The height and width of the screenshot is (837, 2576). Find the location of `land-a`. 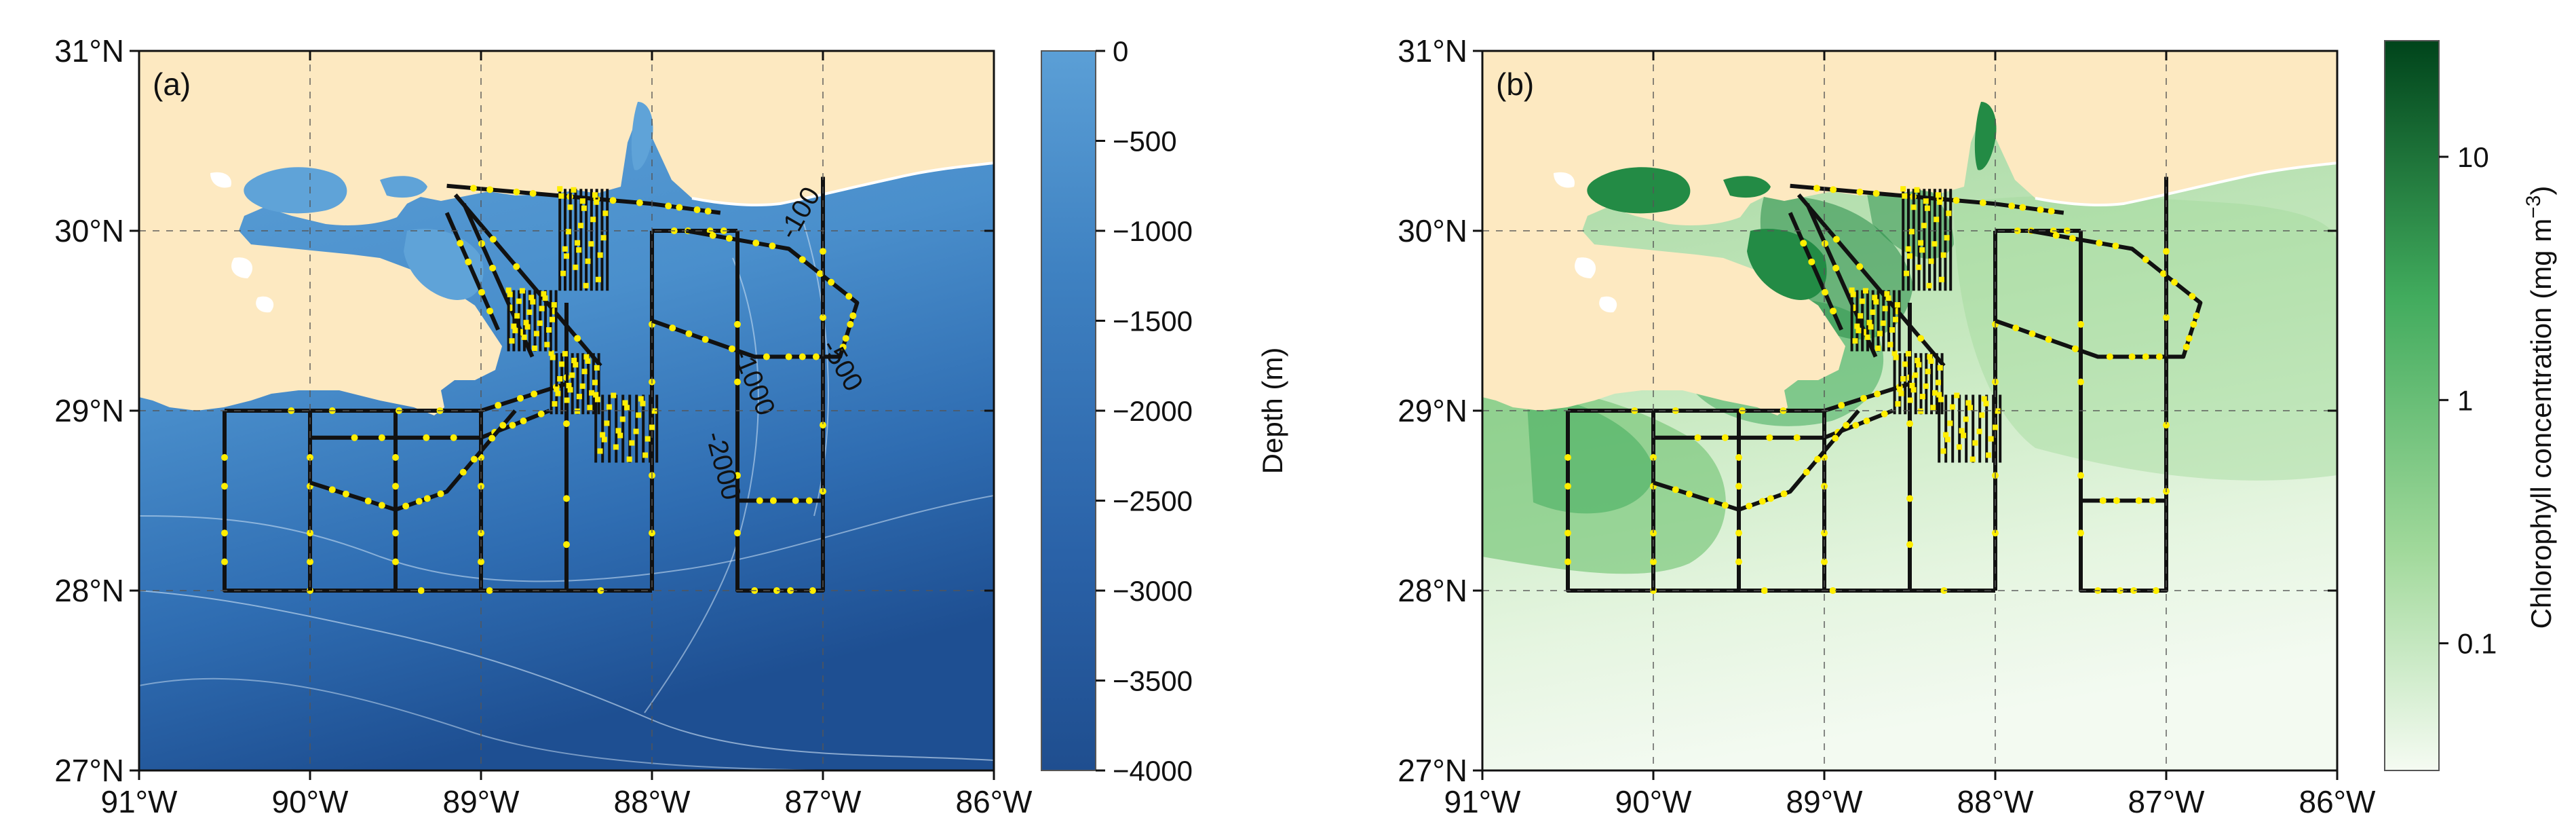

land-a is located at coordinates (566, 233).